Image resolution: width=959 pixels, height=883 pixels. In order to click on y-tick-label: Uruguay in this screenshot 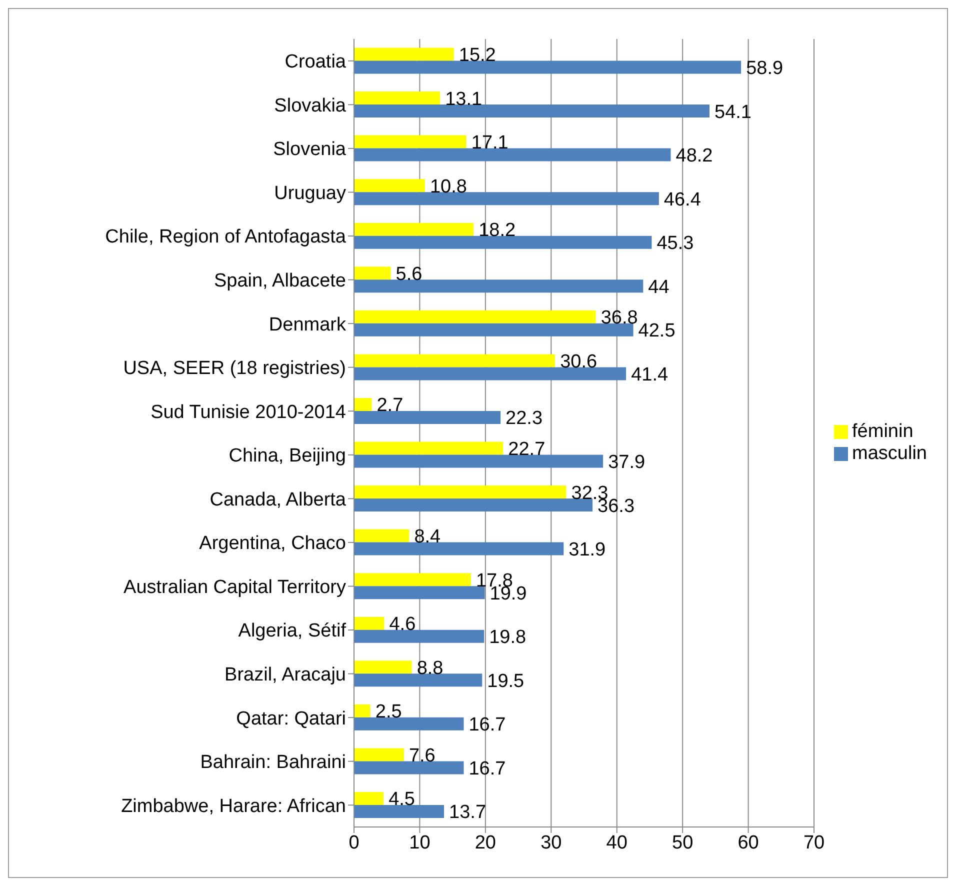, I will do `click(310, 193)`.